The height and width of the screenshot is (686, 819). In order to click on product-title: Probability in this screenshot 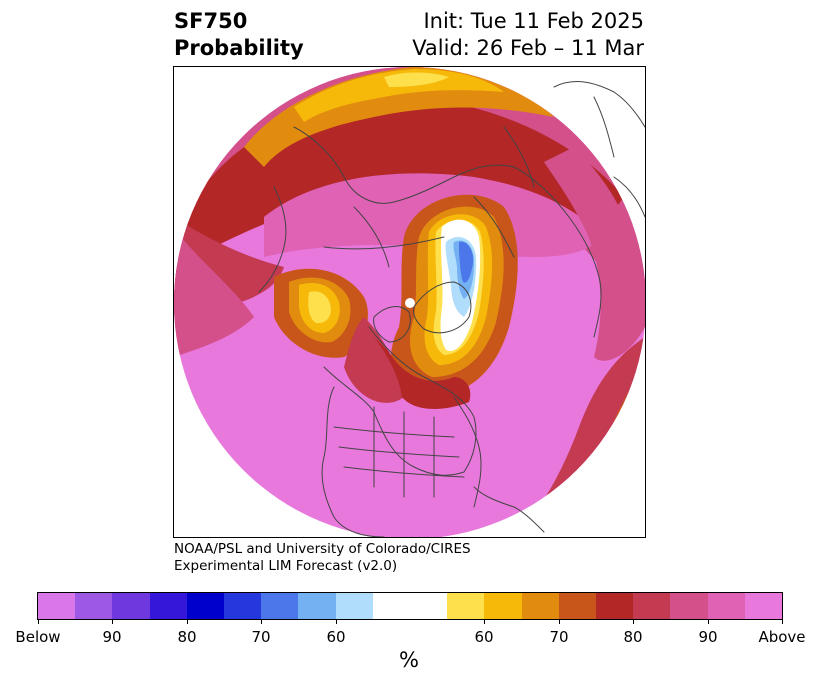, I will do `click(239, 48)`.